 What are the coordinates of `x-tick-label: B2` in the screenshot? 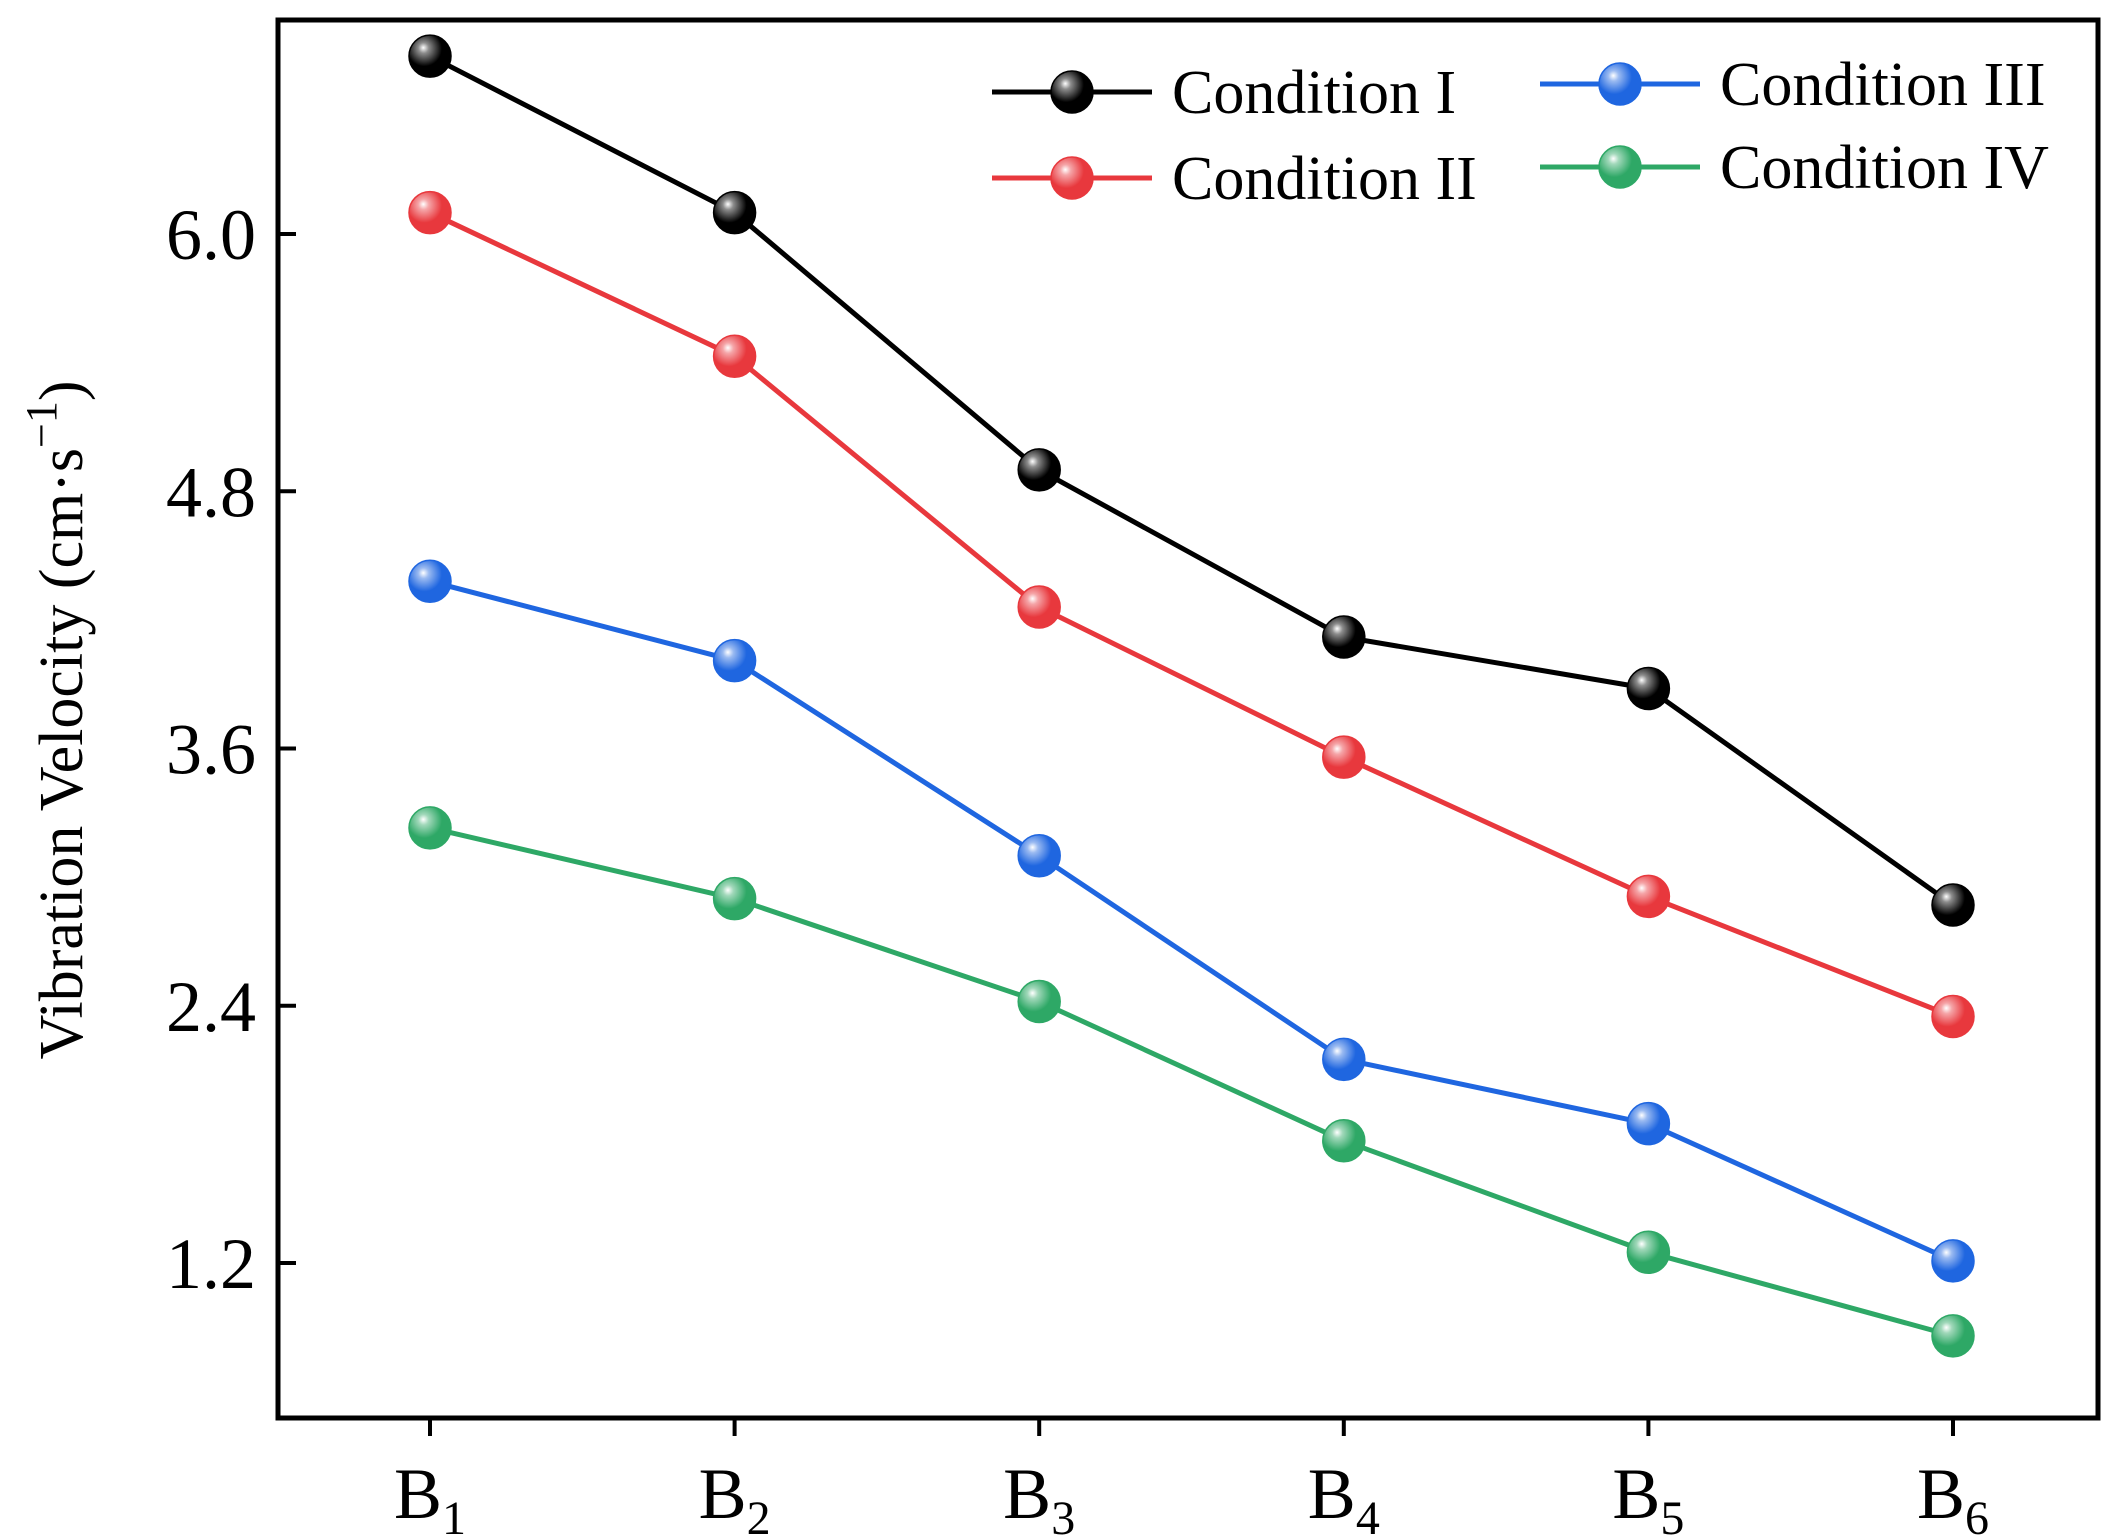 It's located at (735, 1494).